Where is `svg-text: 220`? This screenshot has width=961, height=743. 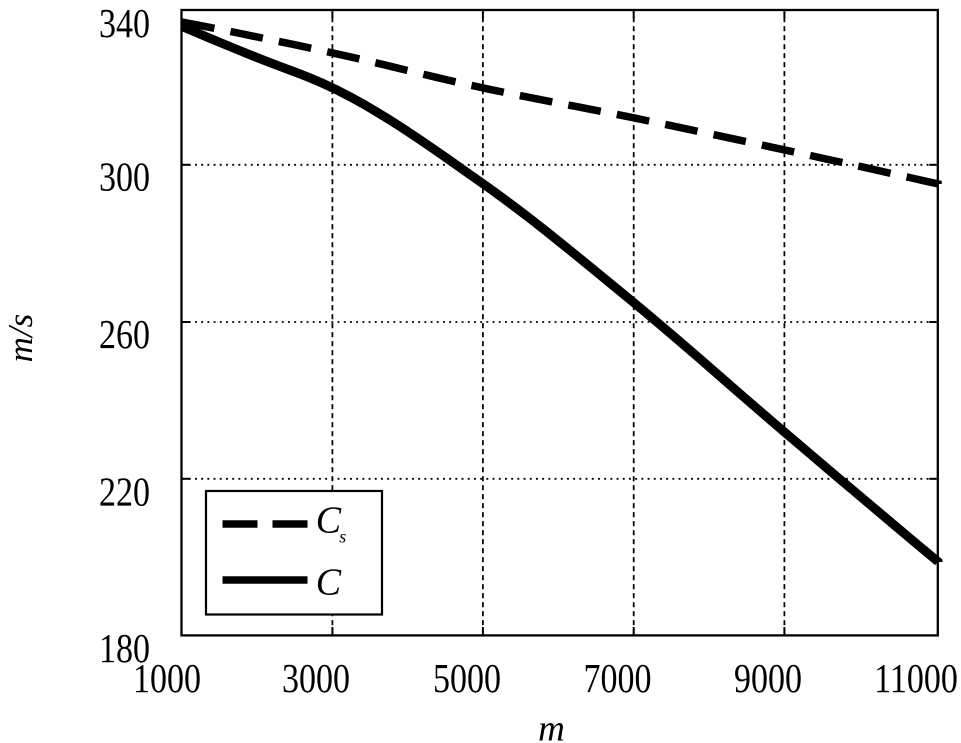
svg-text: 220 is located at coordinates (124, 493).